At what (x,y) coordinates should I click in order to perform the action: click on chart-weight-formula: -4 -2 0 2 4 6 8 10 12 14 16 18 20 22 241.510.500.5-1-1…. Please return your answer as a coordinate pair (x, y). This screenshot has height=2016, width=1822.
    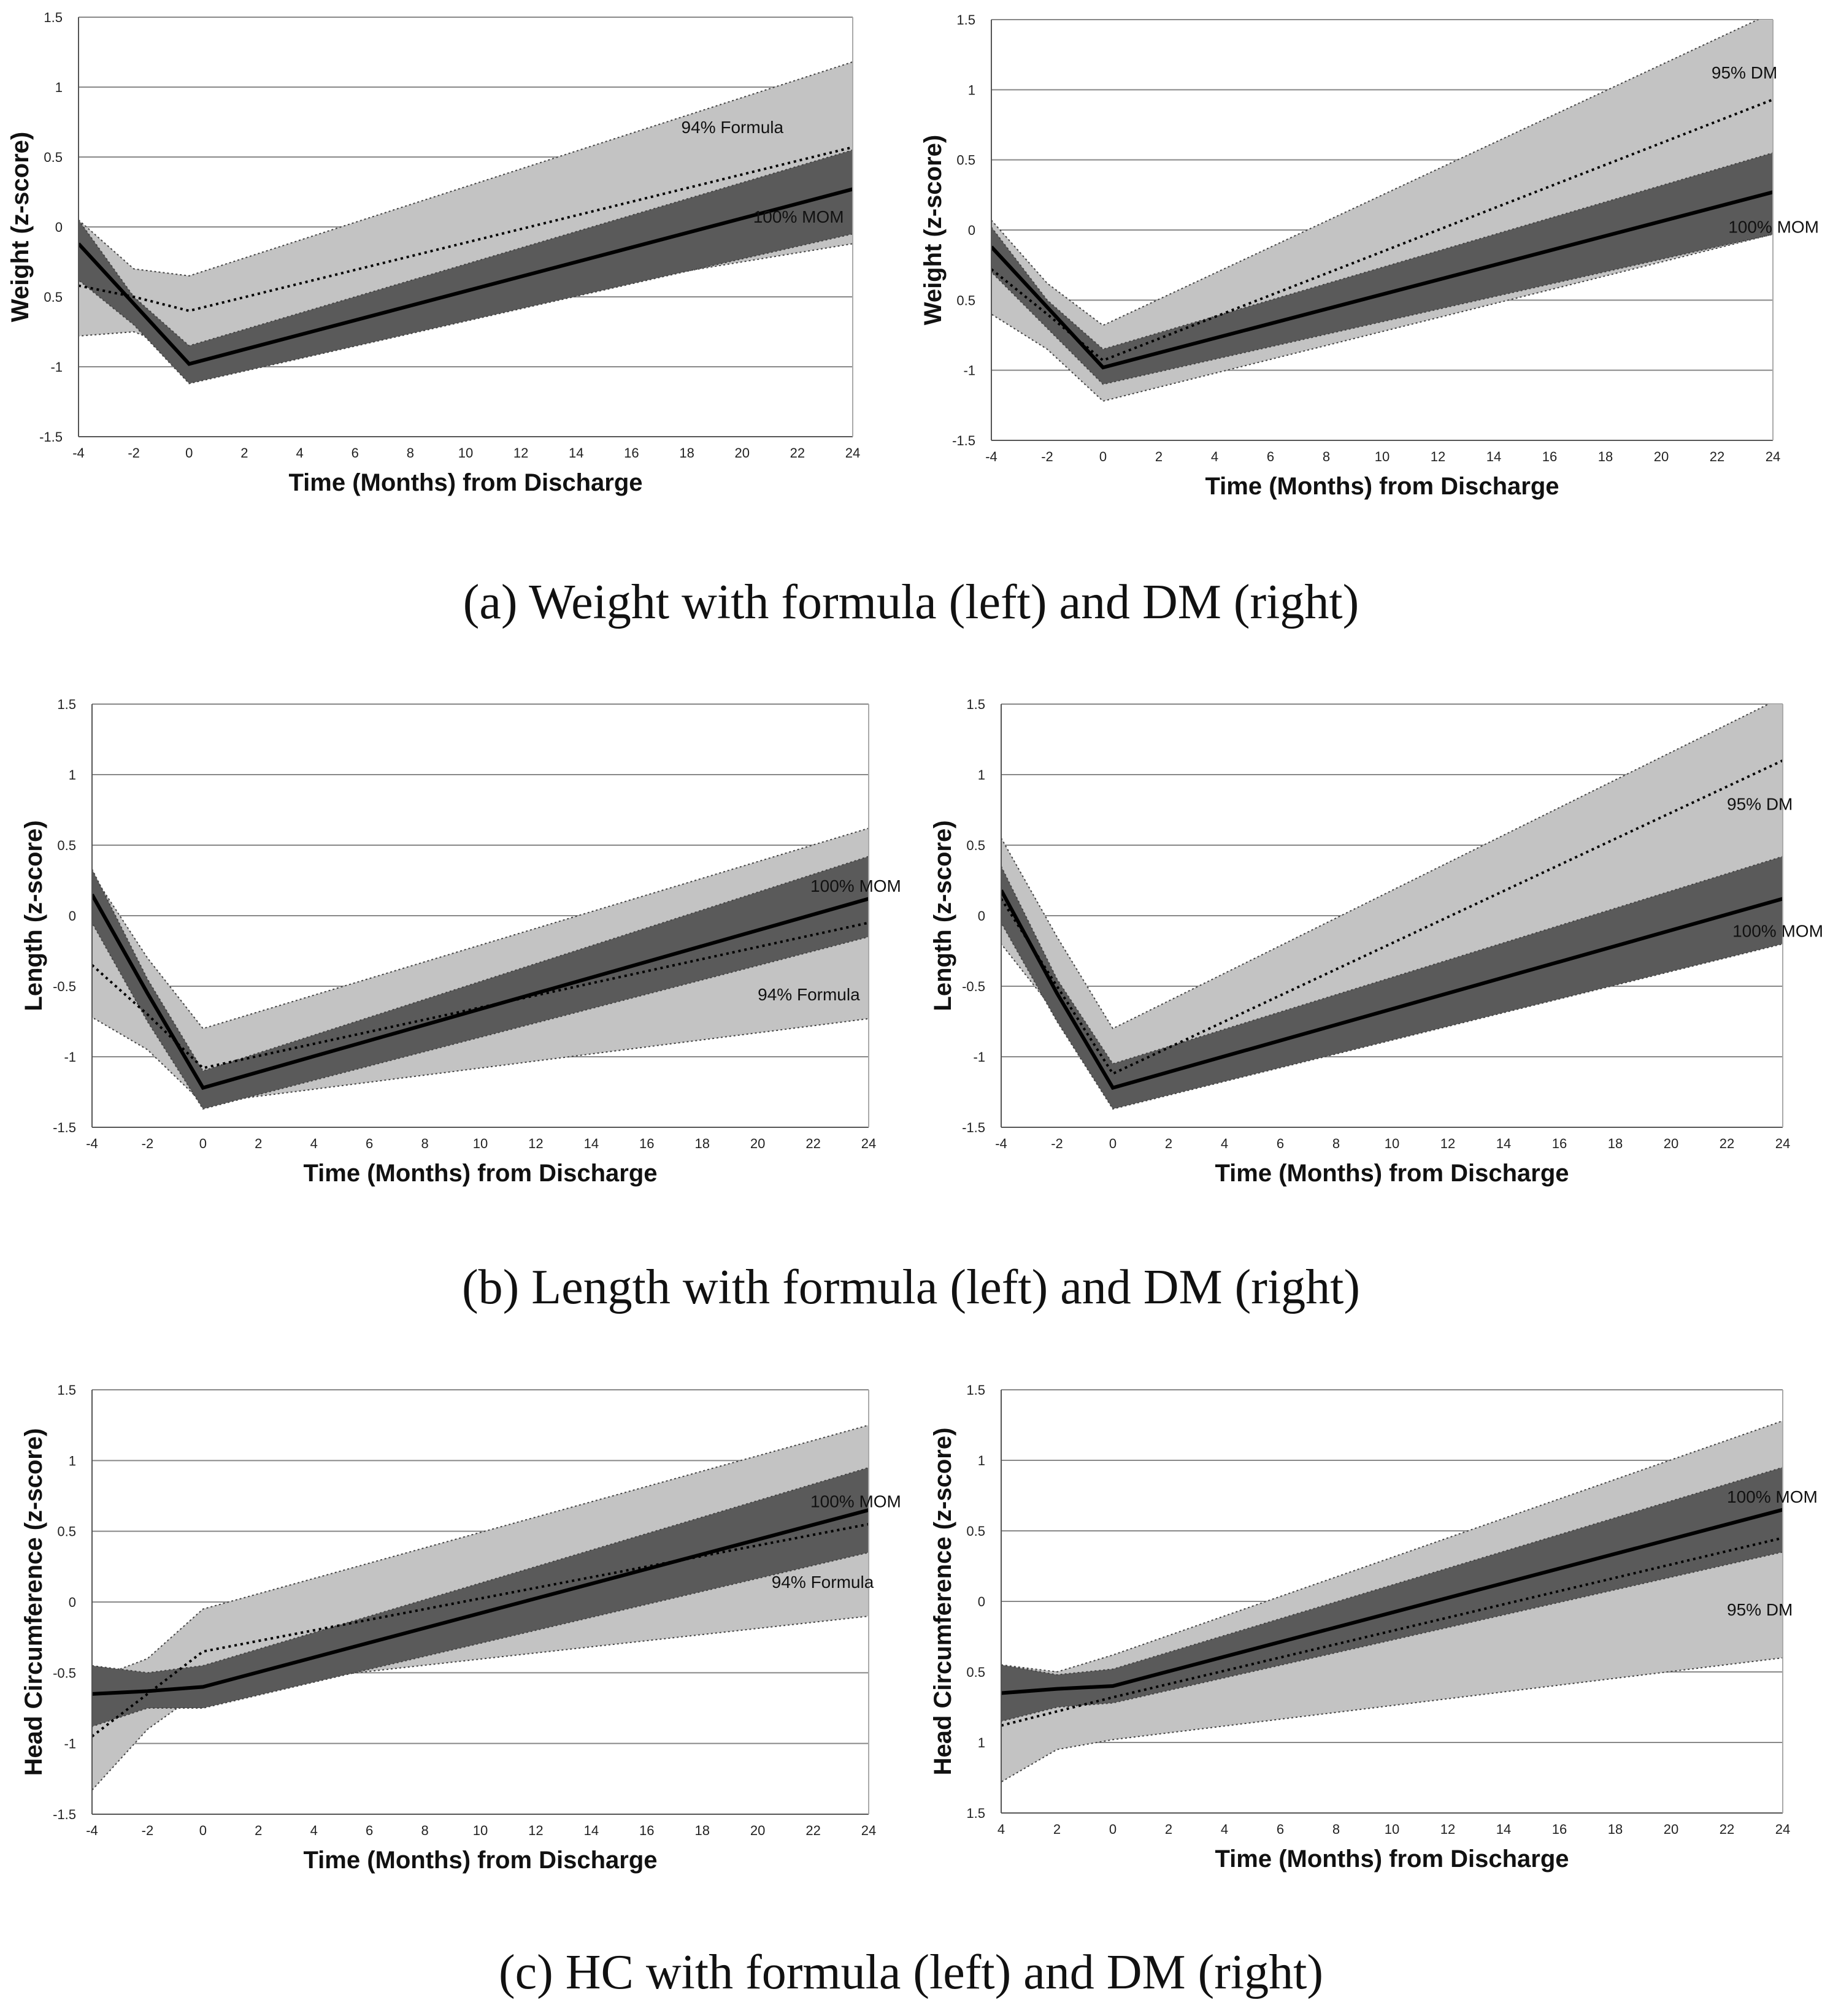
    Looking at the image, I should click on (433, 253).